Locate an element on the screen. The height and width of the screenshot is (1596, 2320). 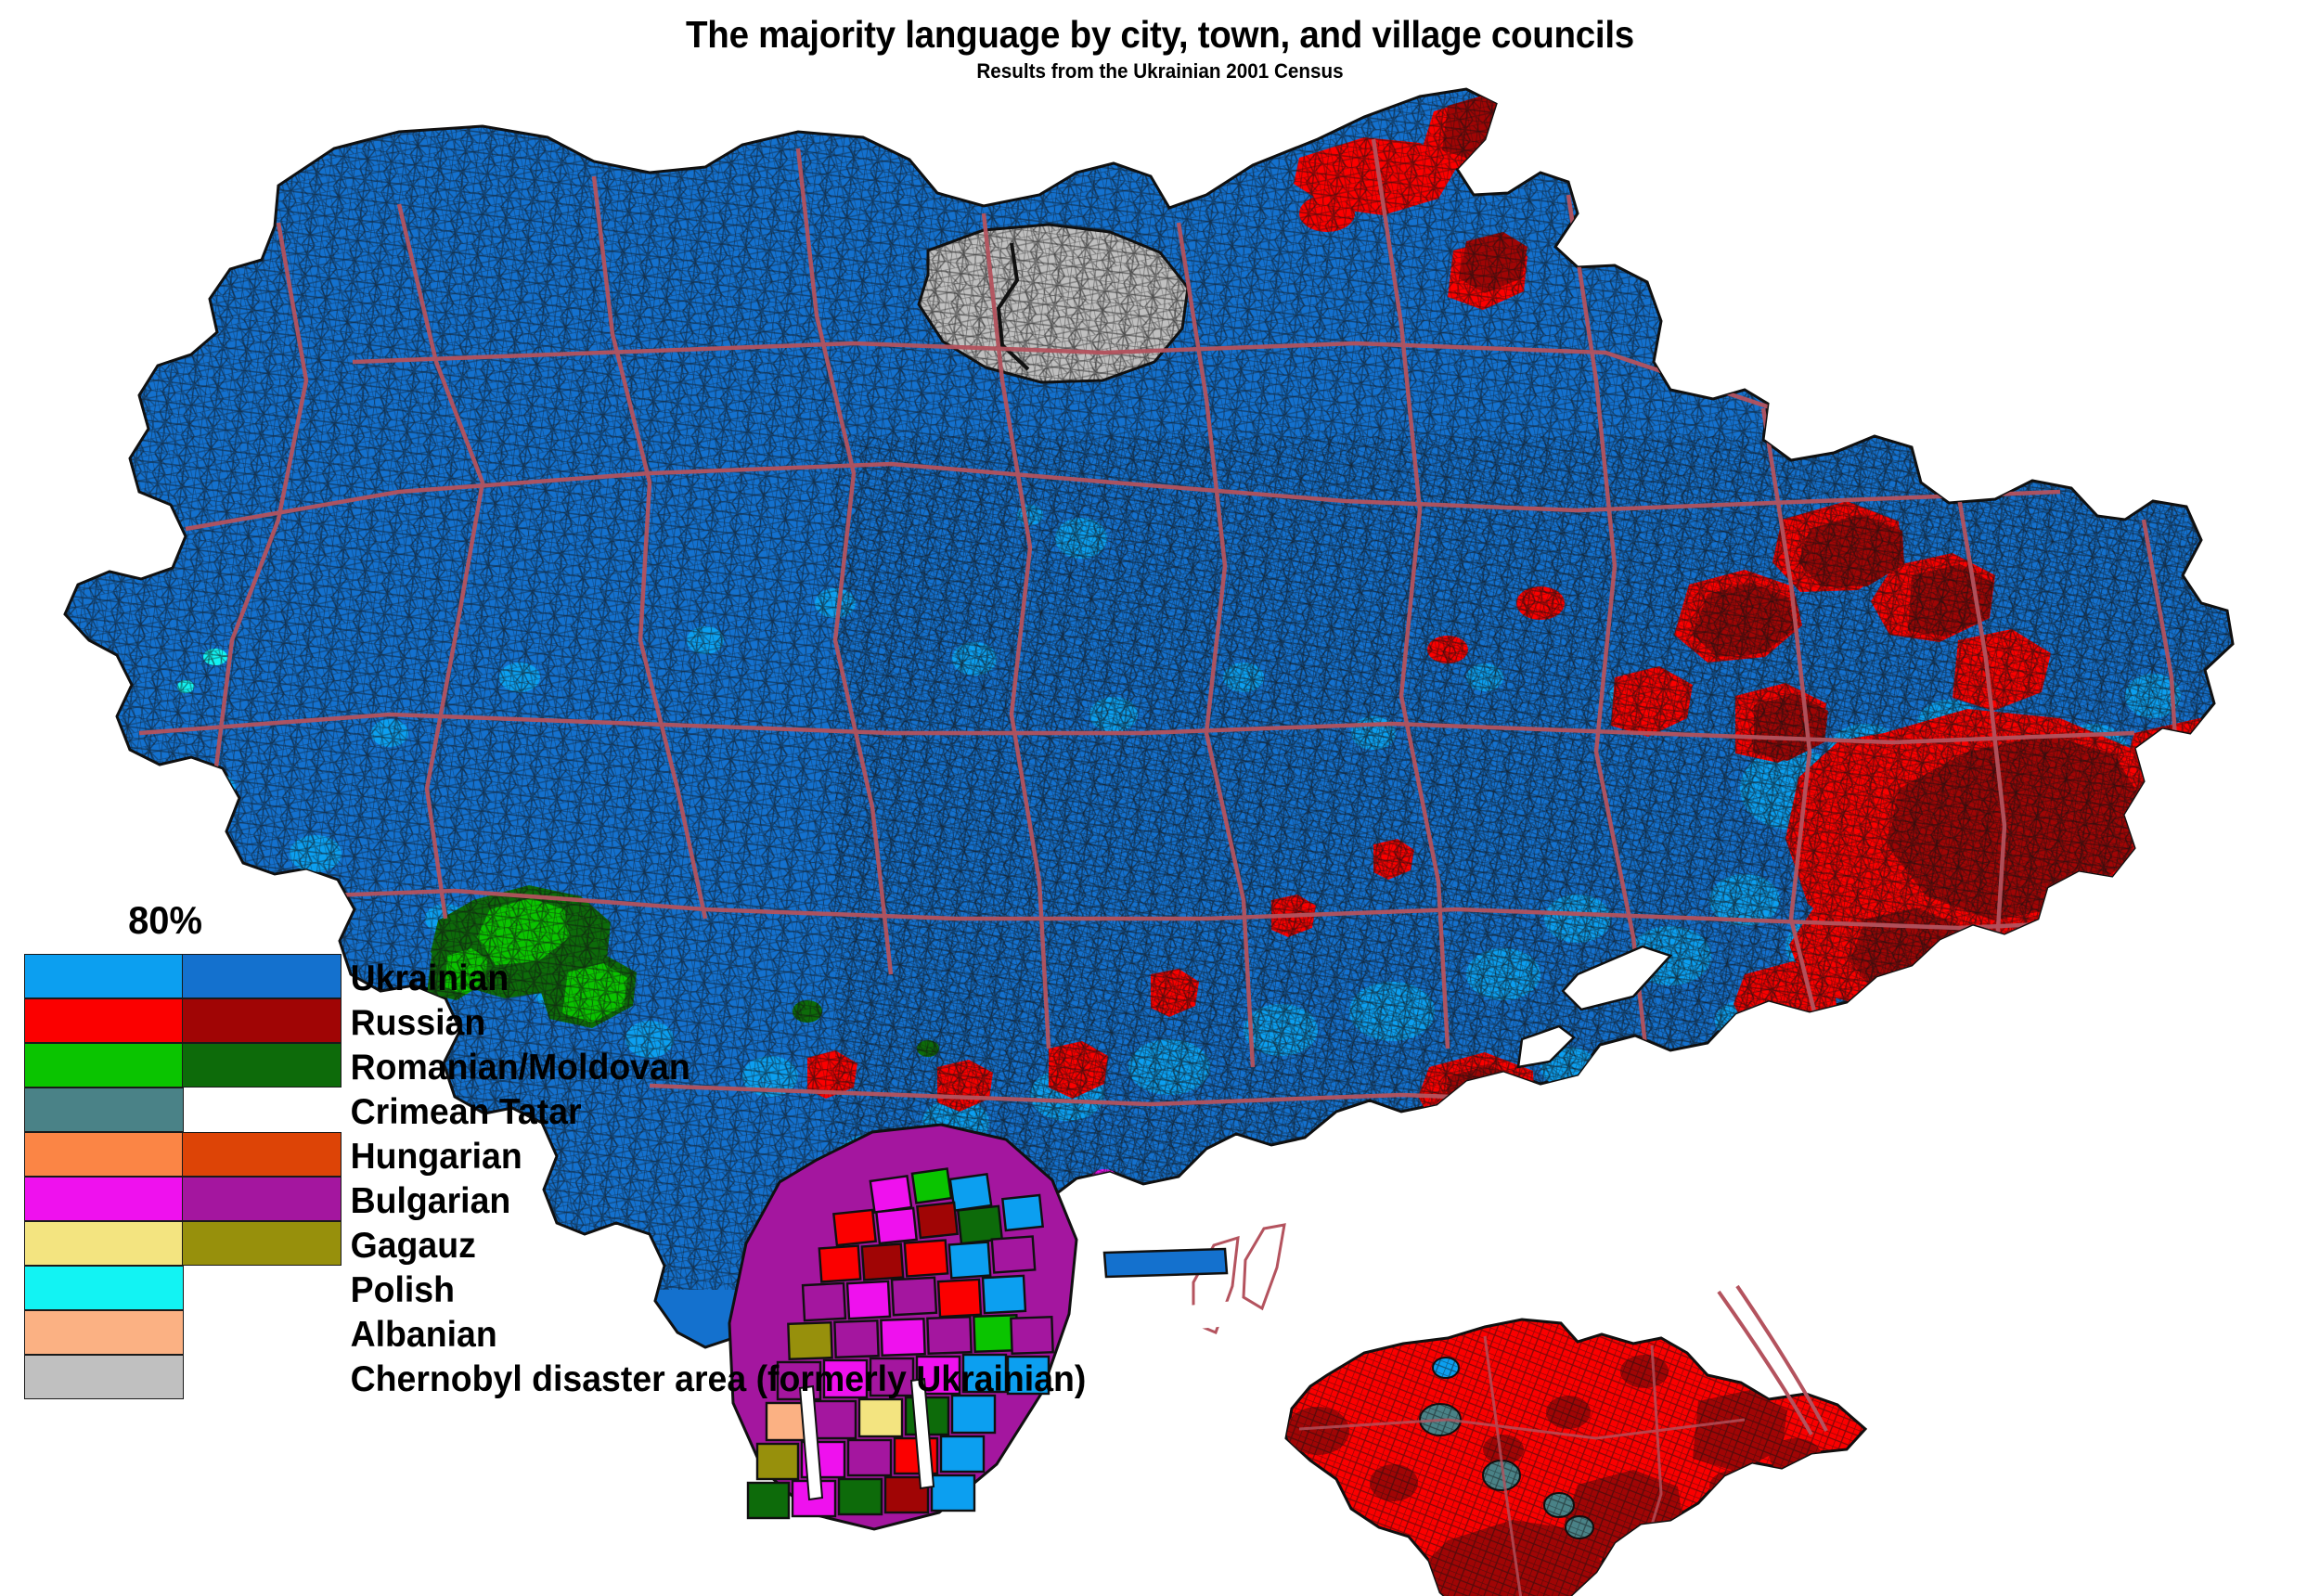
budjak-region is located at coordinates (903, 1327).